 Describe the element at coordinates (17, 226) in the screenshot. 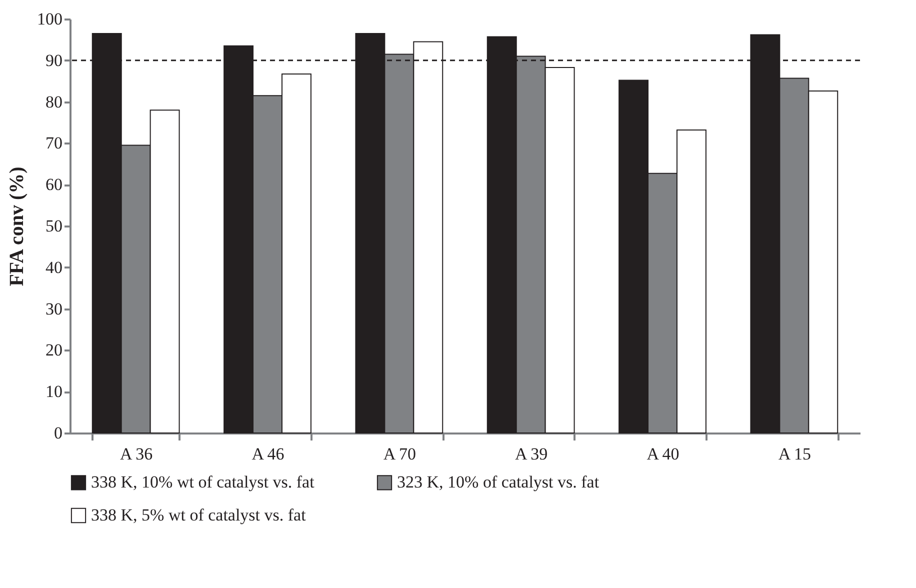

I see `y-axis-title: FFA conv (%)` at that location.